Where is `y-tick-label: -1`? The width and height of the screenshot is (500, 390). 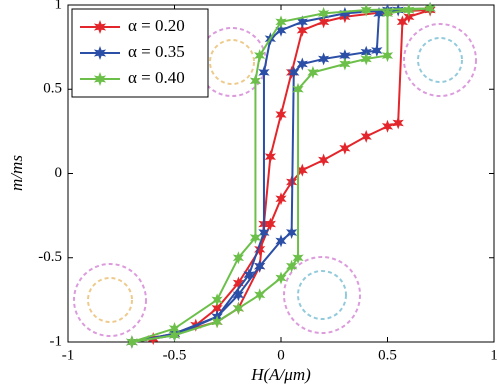
y-tick-label: -1 is located at coordinates (56, 341).